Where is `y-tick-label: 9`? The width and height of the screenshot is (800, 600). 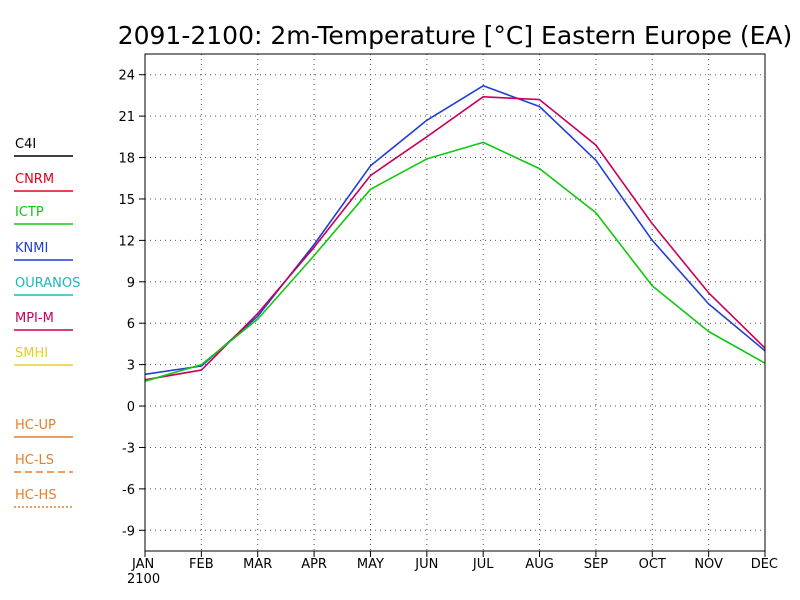
y-tick-label: 9 is located at coordinates (131, 283).